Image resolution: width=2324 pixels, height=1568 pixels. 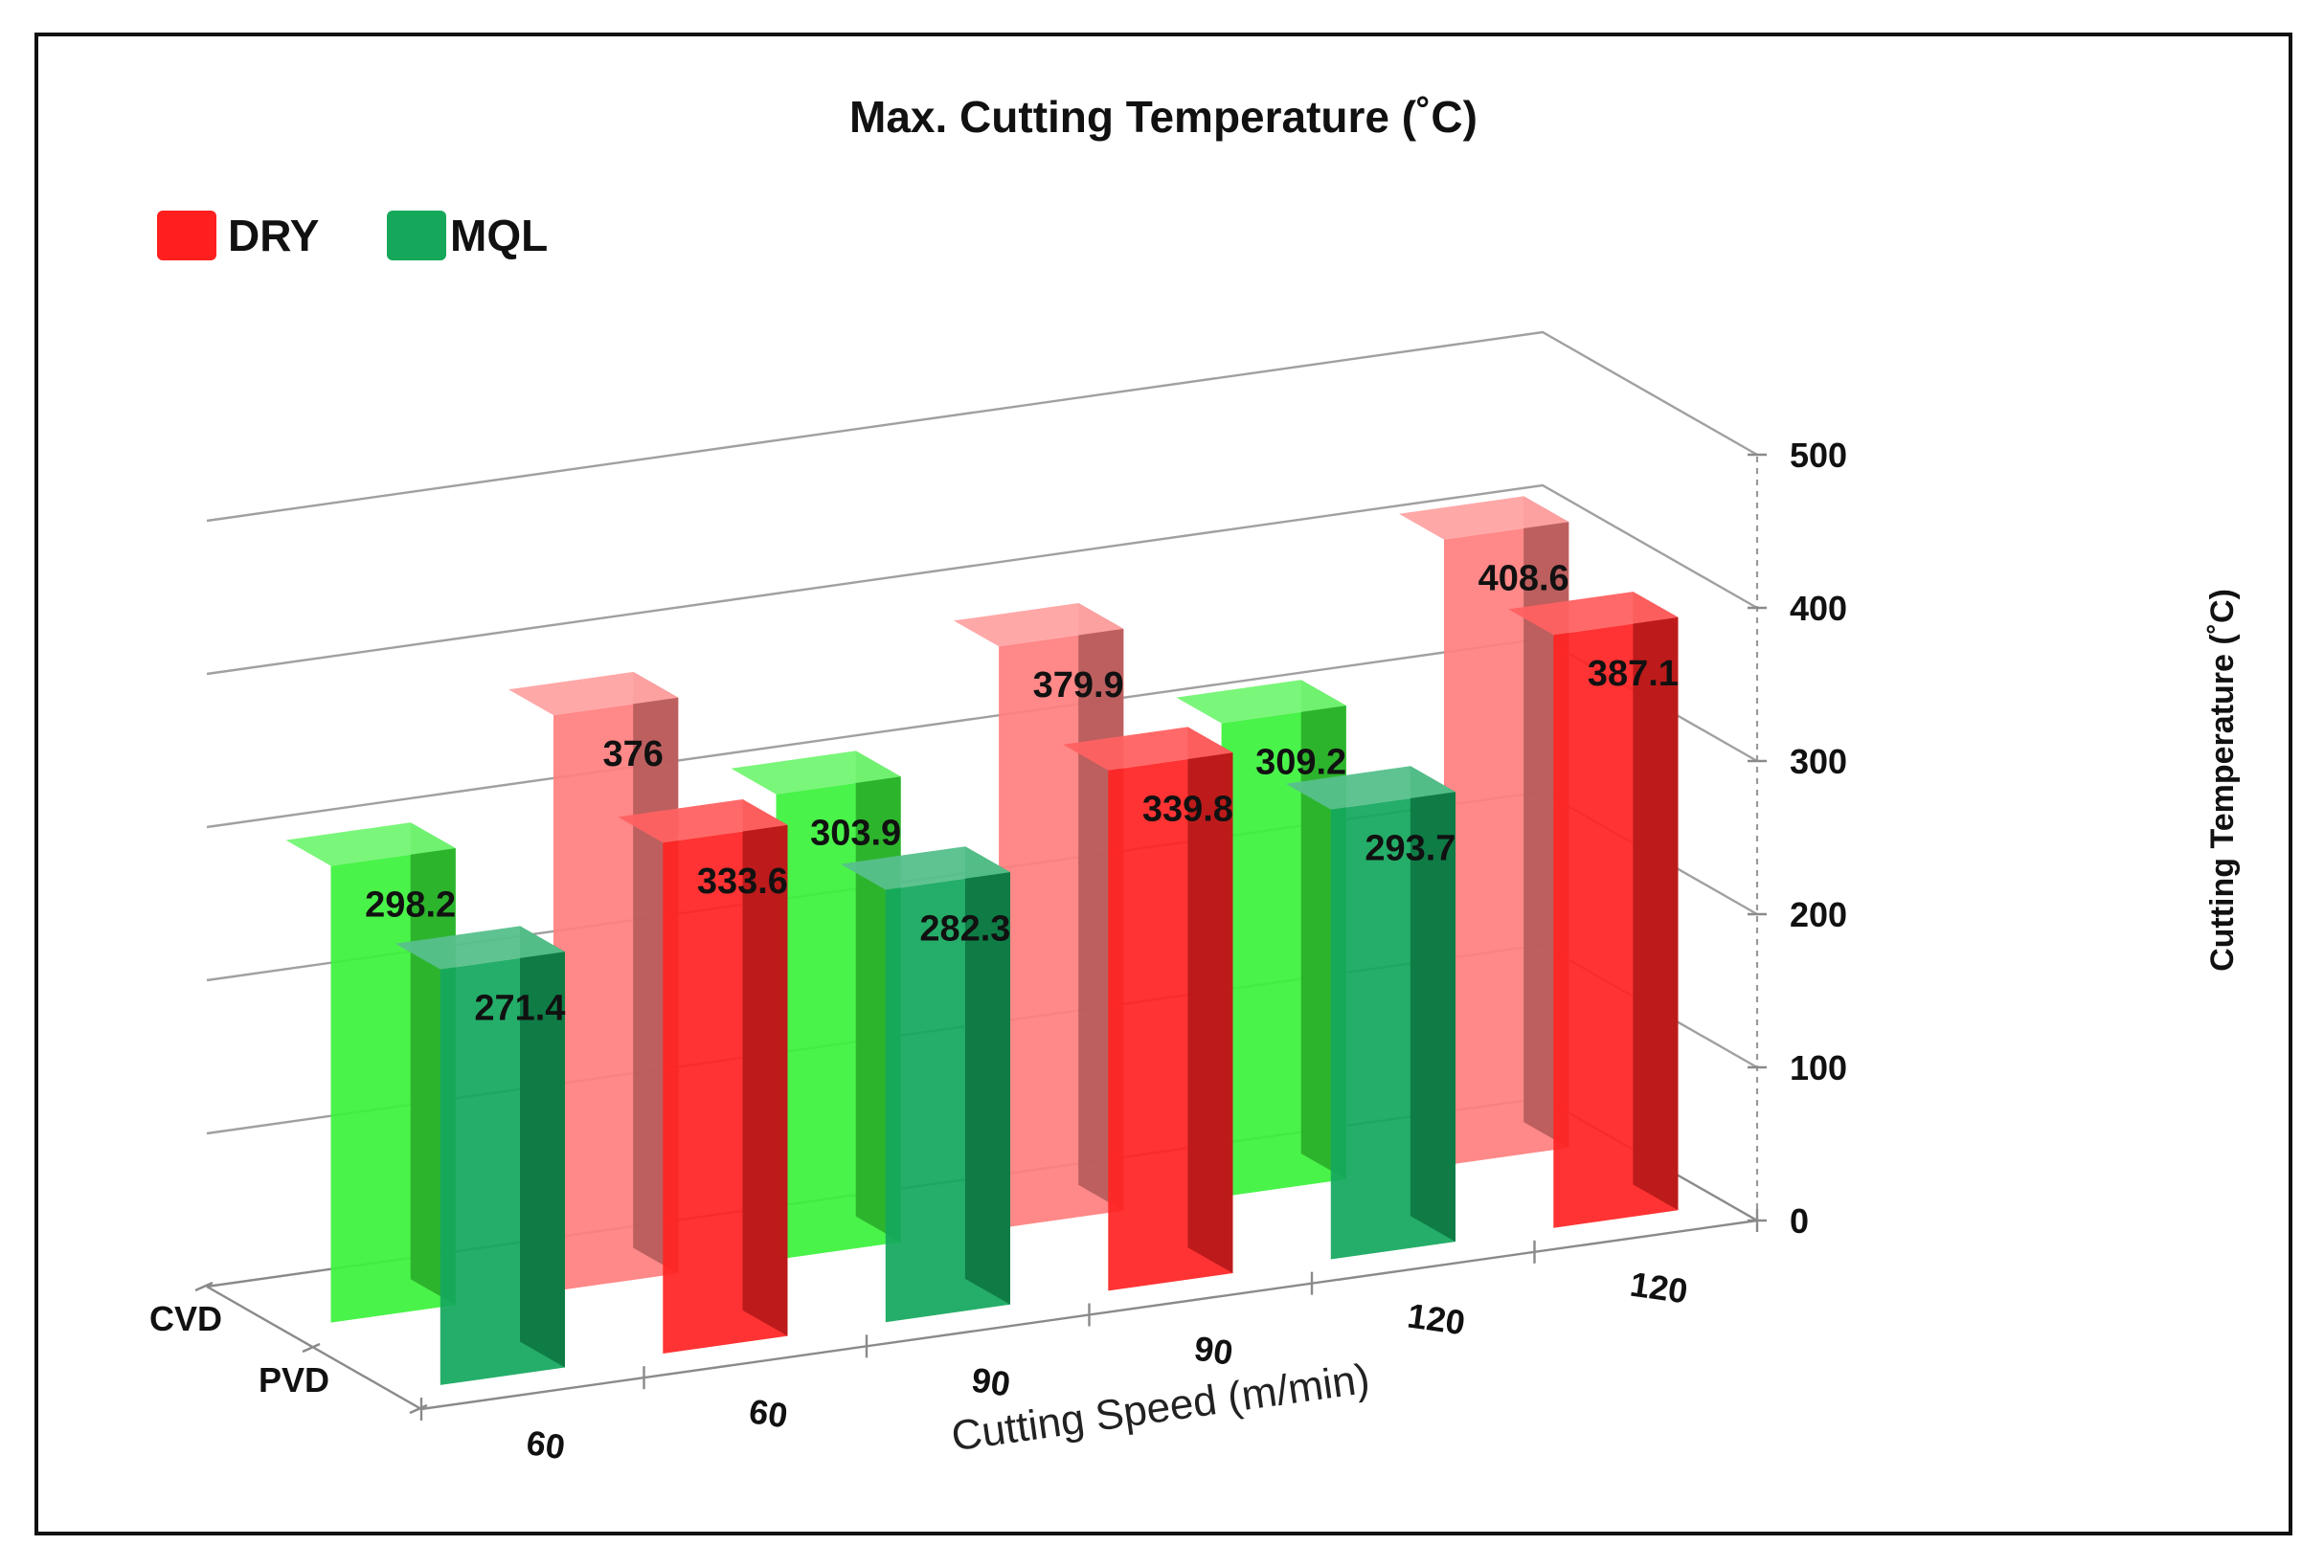 I want to click on data-label-pvd: 387.1, so click(x=1633, y=674).